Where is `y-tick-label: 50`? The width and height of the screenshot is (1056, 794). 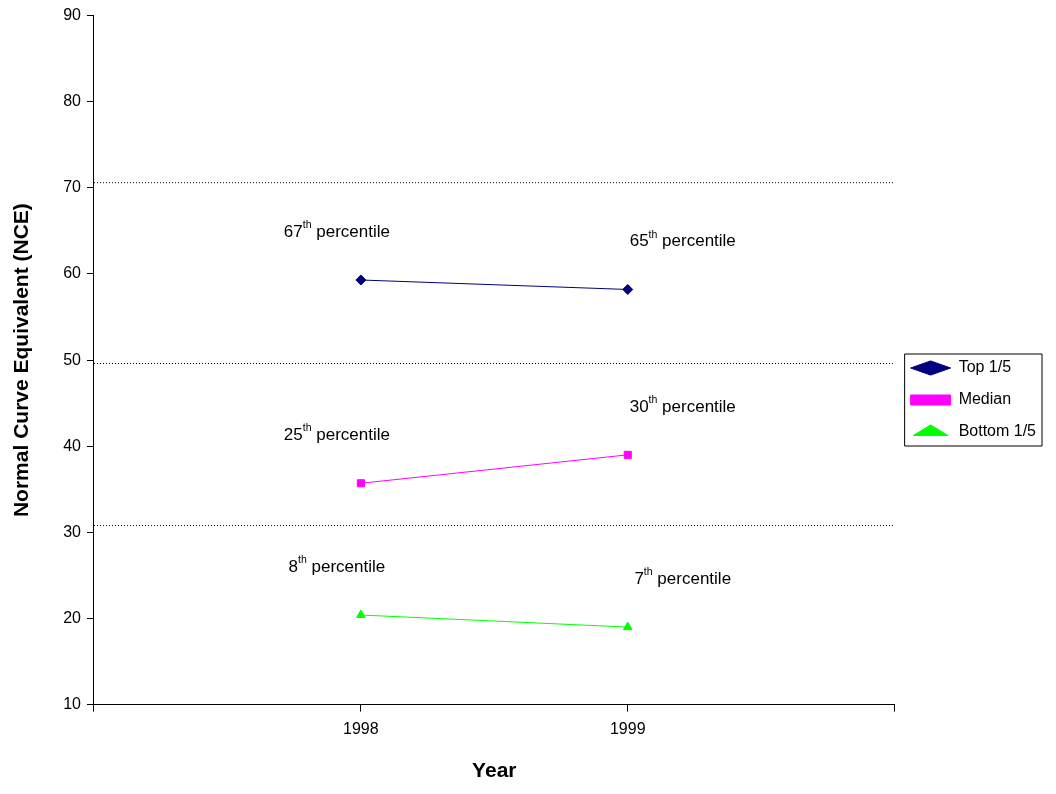
y-tick-label: 50 is located at coordinates (72, 359).